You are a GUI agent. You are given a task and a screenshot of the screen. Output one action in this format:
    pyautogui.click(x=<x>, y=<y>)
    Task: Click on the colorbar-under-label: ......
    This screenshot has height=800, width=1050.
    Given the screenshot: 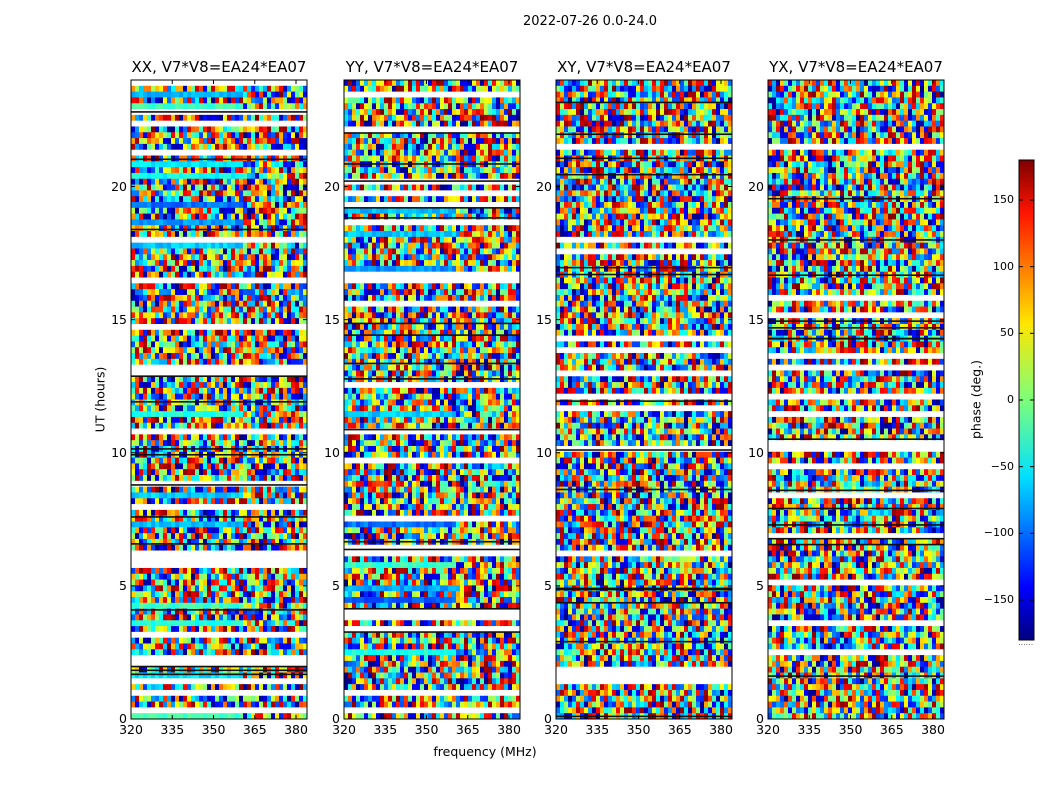 What is the action you would take?
    pyautogui.click(x=1026, y=642)
    